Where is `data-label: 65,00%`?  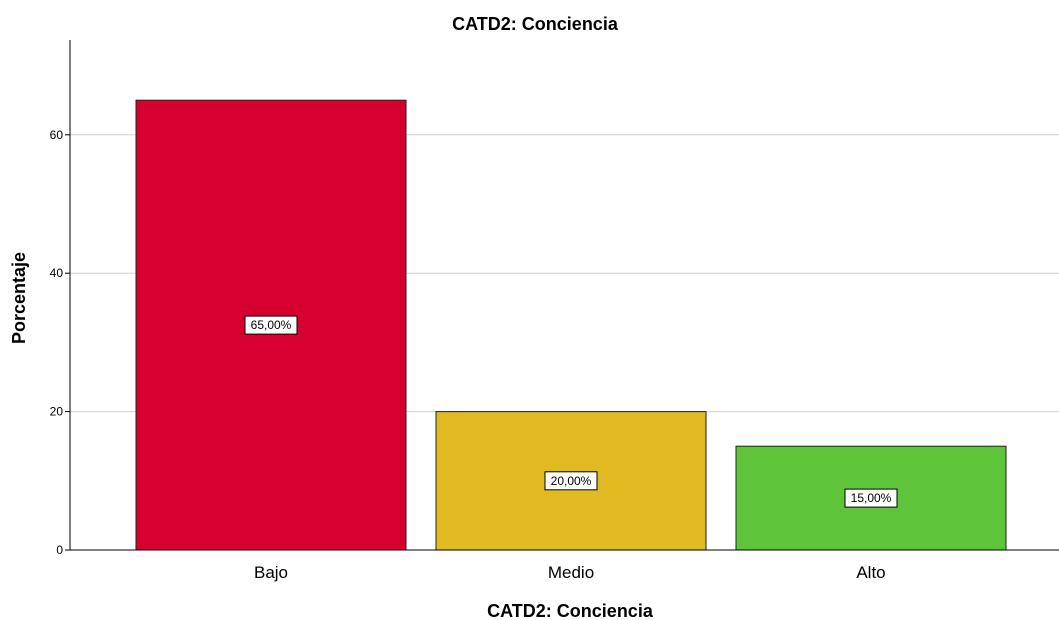 data-label: 65,00% is located at coordinates (271, 325).